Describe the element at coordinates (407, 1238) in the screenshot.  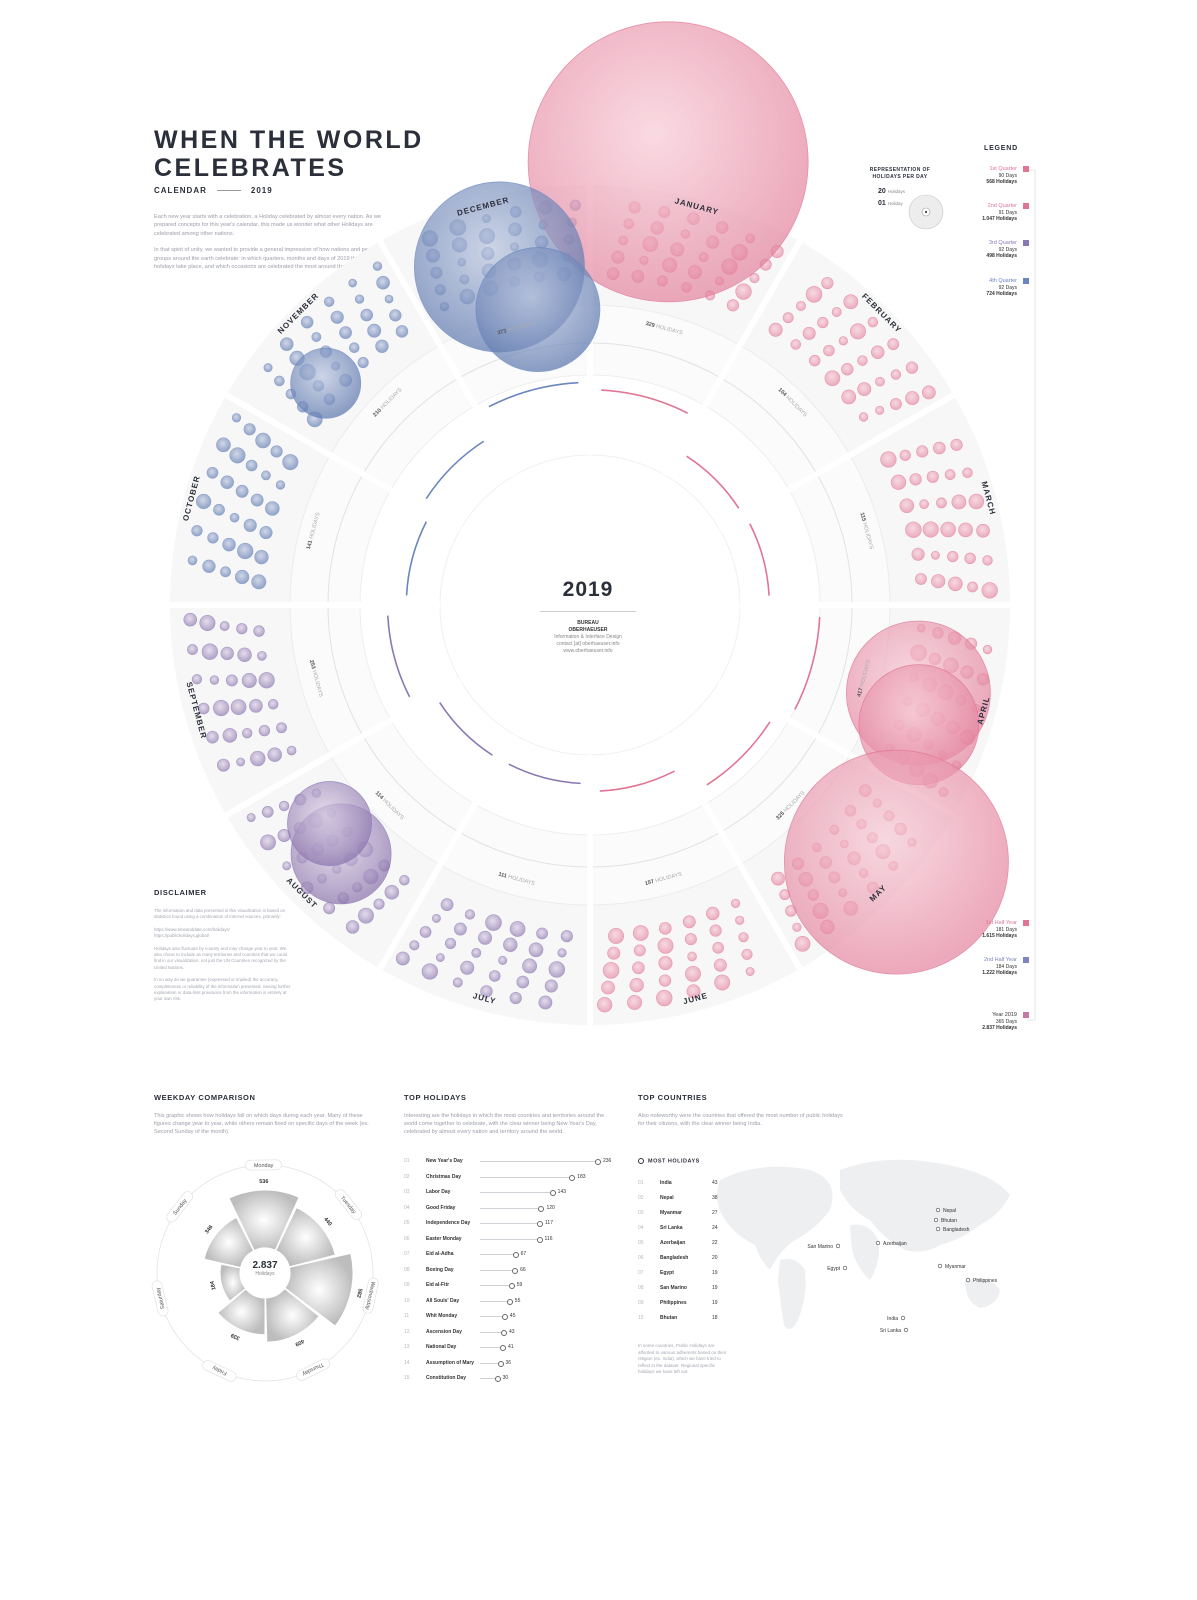
I see `holiday-rank: 06` at that location.